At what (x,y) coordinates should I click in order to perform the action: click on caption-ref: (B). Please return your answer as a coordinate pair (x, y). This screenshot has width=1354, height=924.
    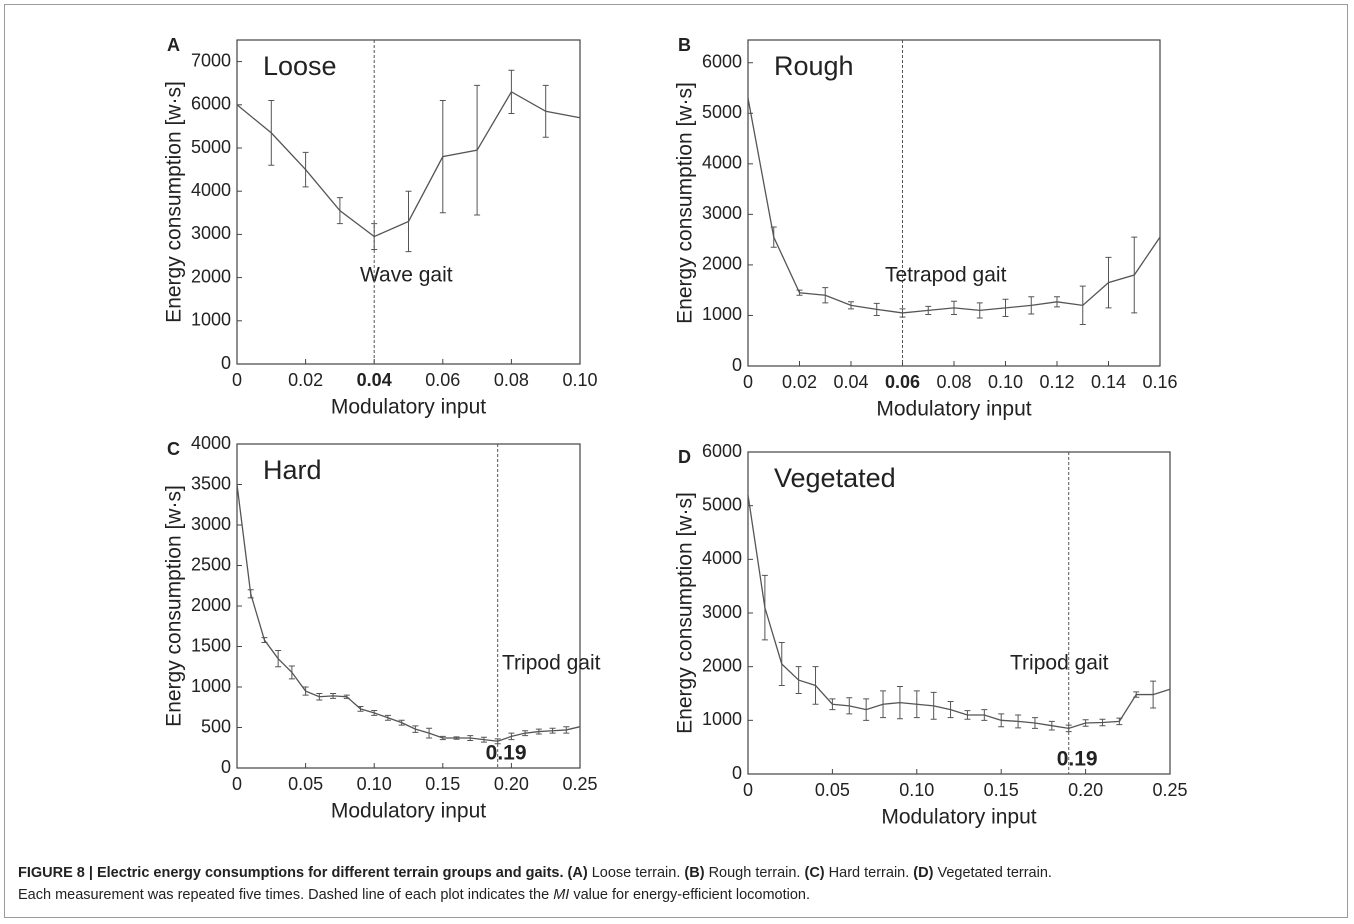
    Looking at the image, I should click on (694, 873).